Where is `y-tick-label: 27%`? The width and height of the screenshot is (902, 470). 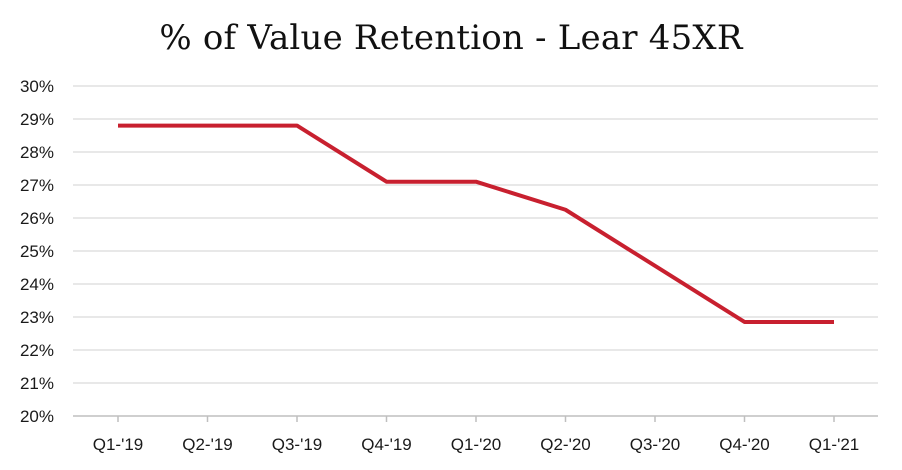
y-tick-label: 27% is located at coordinates (37, 185).